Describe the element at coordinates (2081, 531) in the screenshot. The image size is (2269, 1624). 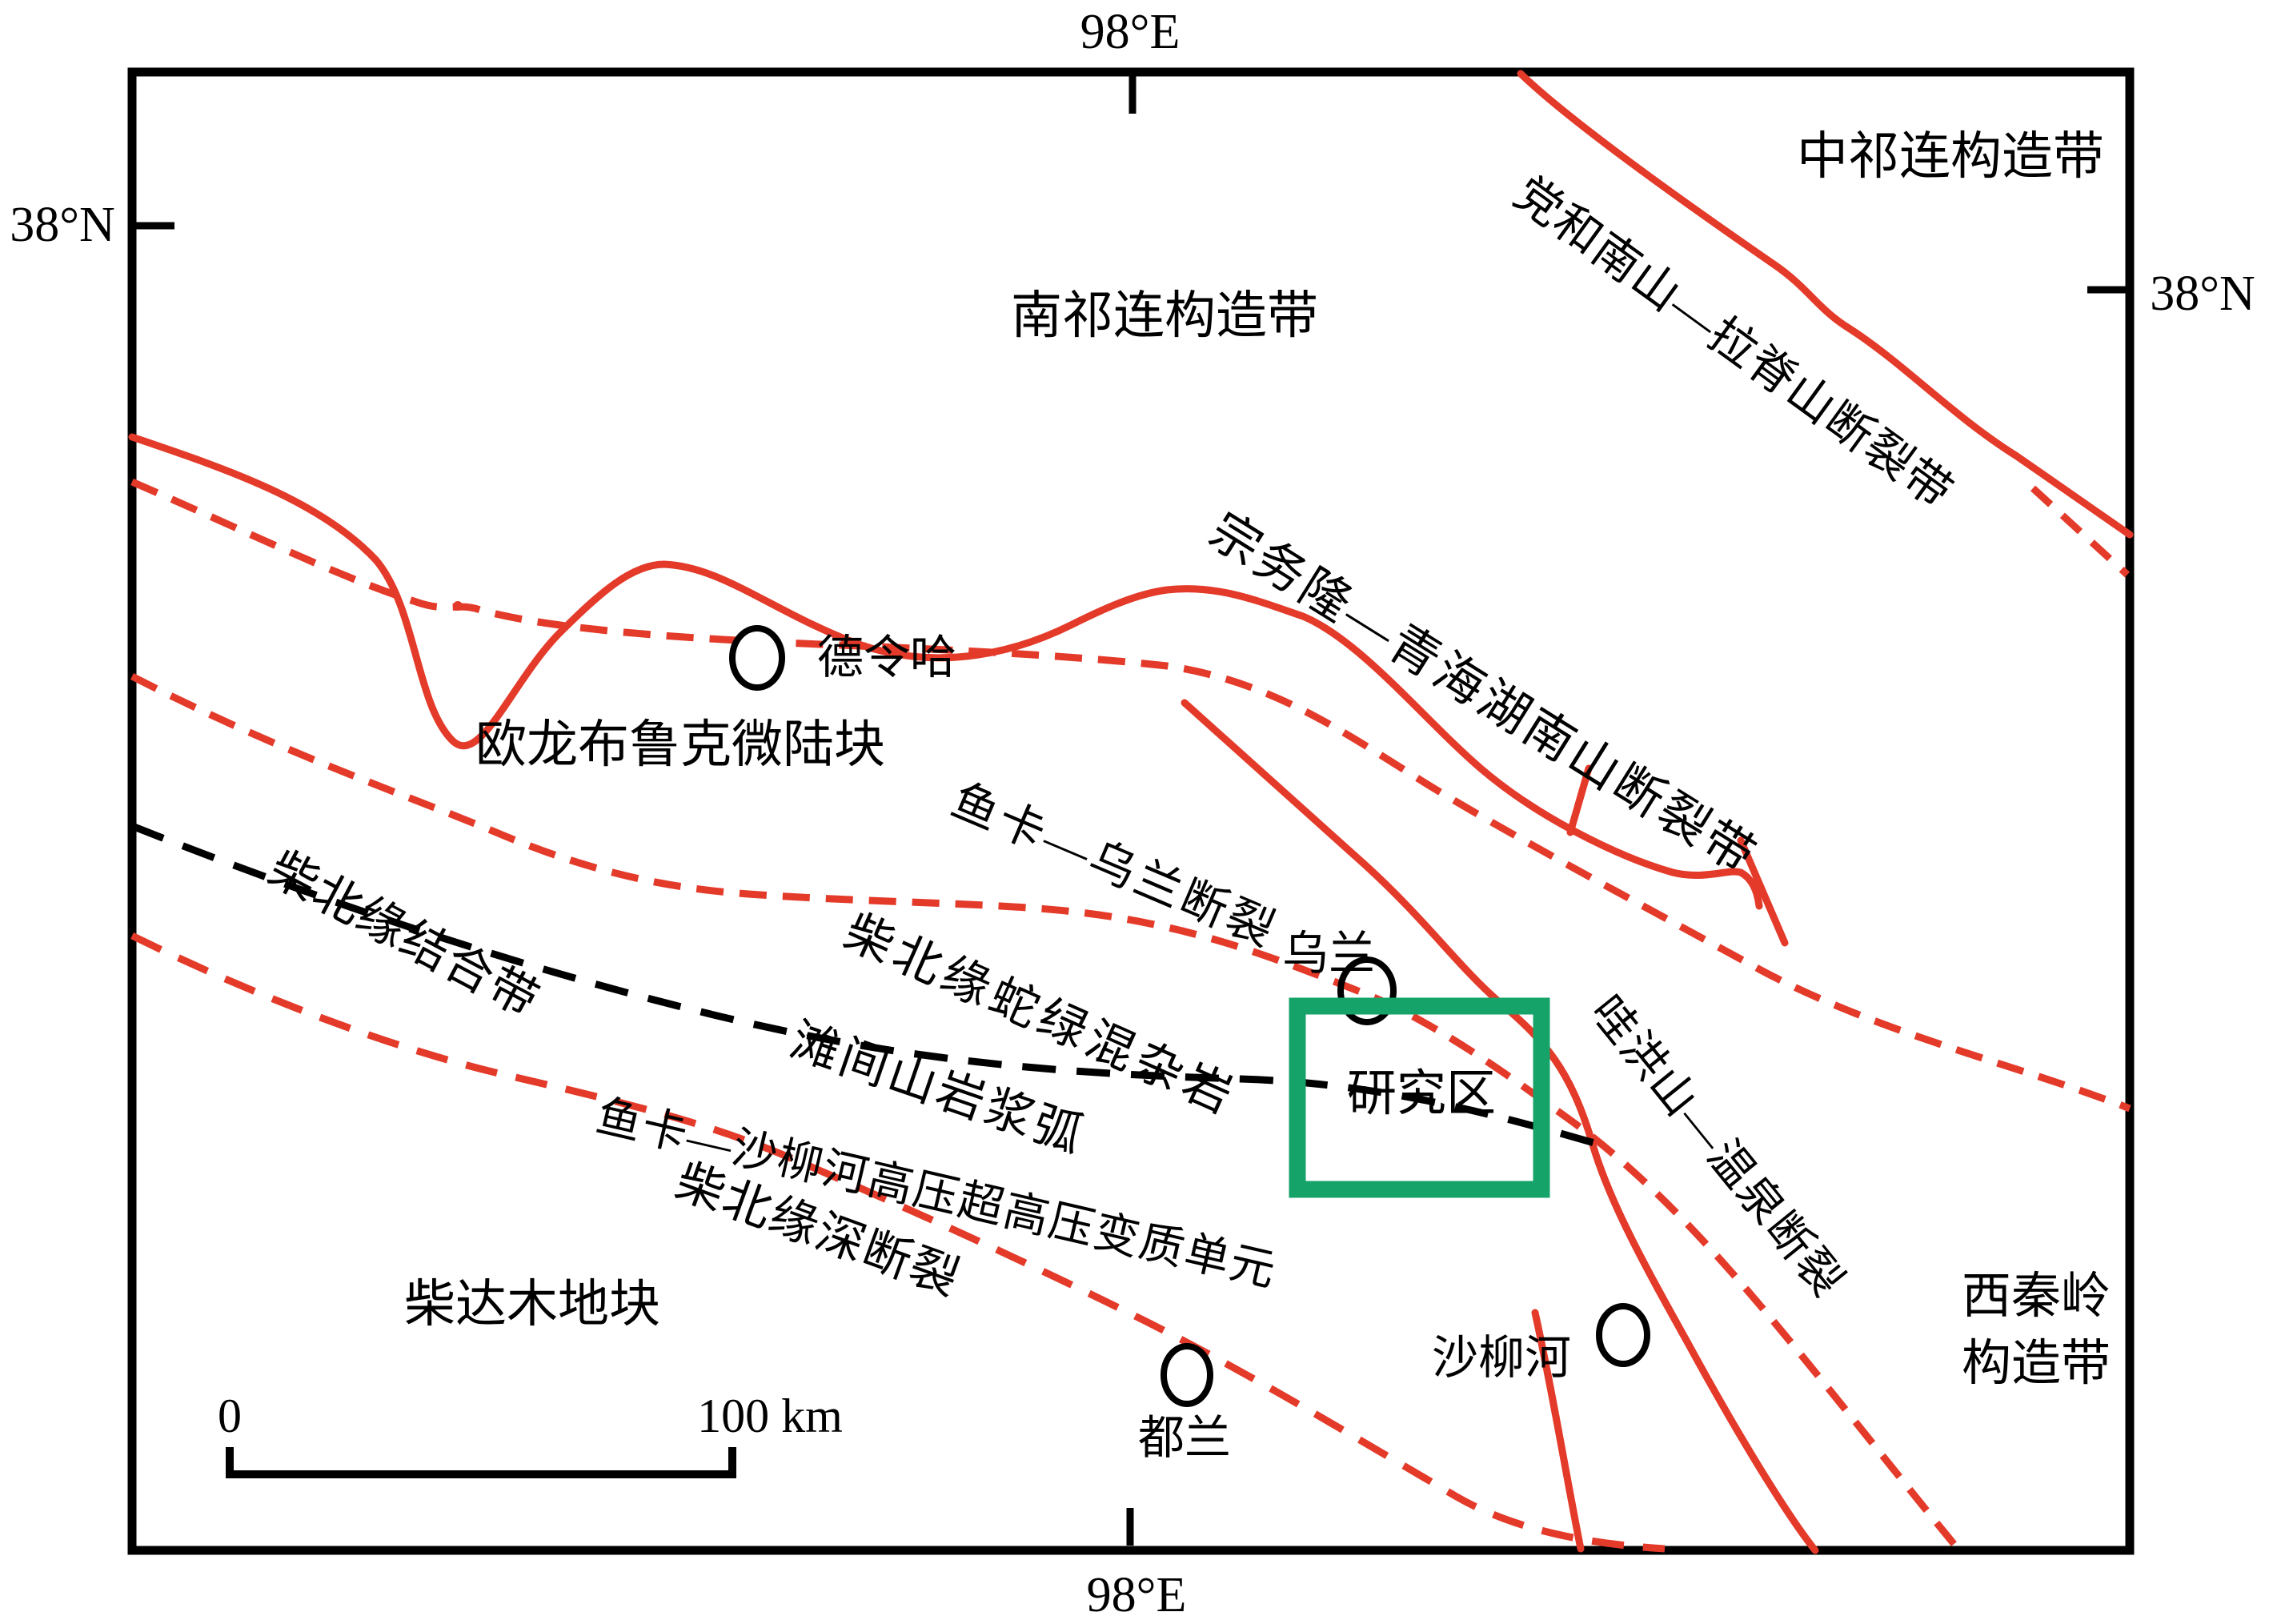
I see `fault-dashed-ne-corner` at that location.